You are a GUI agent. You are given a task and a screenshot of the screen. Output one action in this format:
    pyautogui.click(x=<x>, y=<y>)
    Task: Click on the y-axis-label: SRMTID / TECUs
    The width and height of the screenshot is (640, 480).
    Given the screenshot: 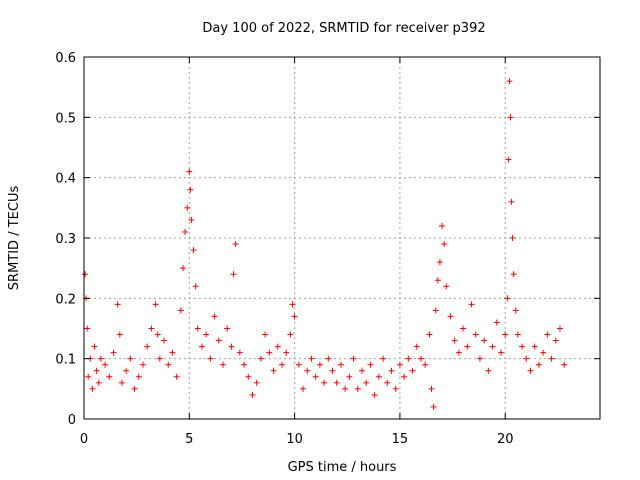 What is the action you would take?
    pyautogui.click(x=14, y=238)
    